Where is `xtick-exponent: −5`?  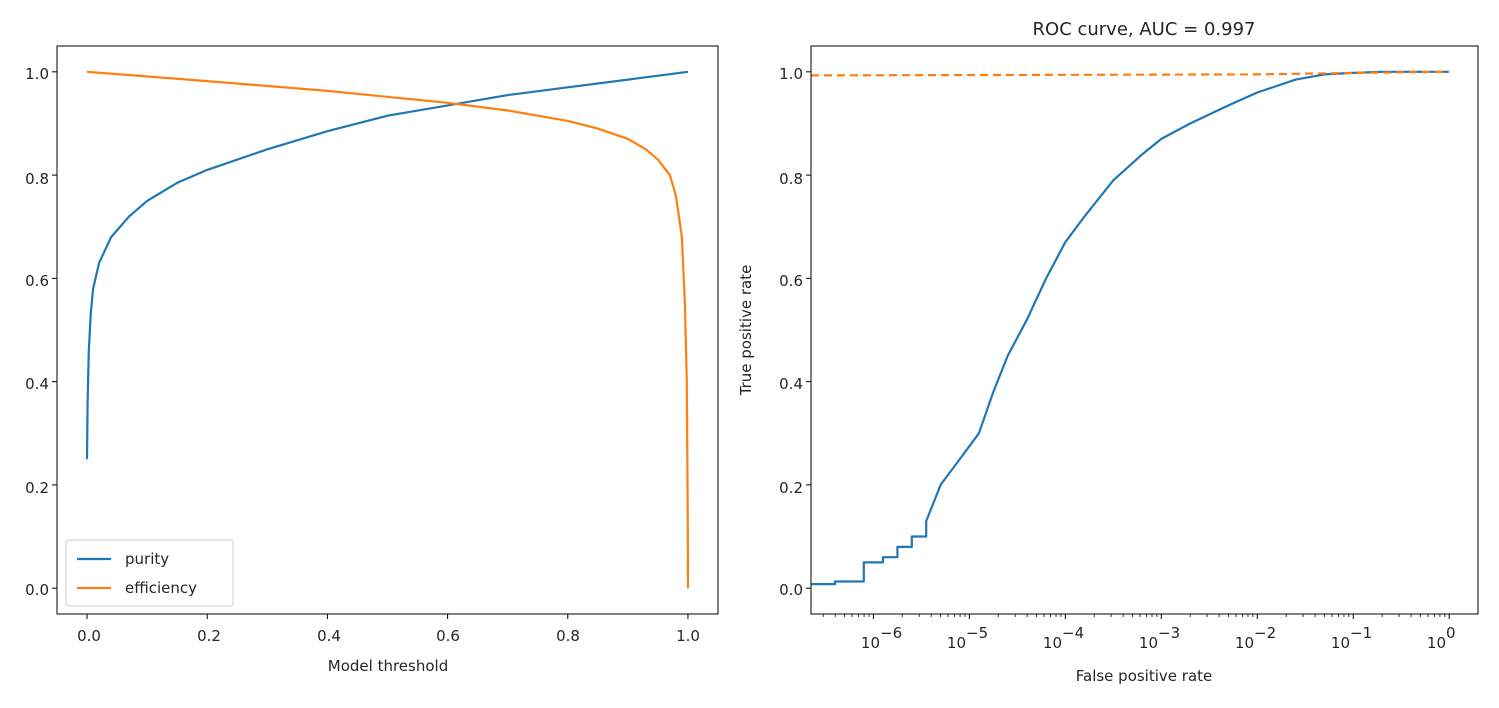
xtick-exponent: −5 is located at coordinates (977, 633).